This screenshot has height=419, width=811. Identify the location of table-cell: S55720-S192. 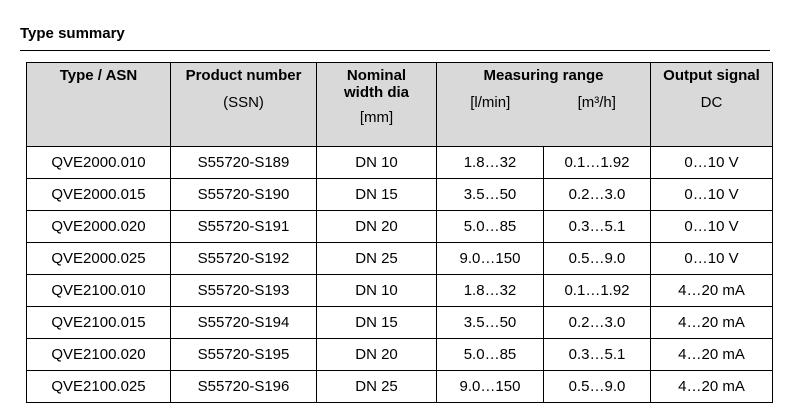
(243, 258).